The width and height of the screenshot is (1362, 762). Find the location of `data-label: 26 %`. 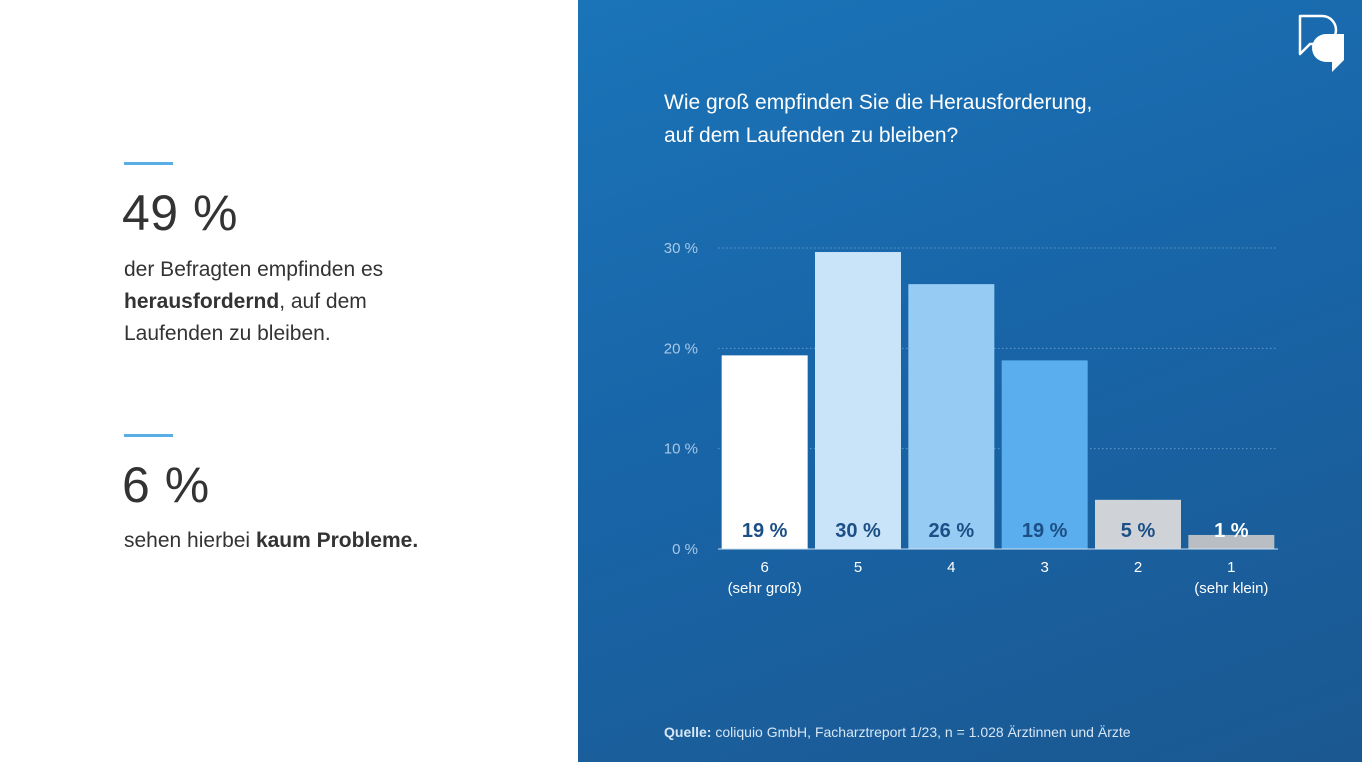

data-label: 26 % is located at coordinates (952, 531).